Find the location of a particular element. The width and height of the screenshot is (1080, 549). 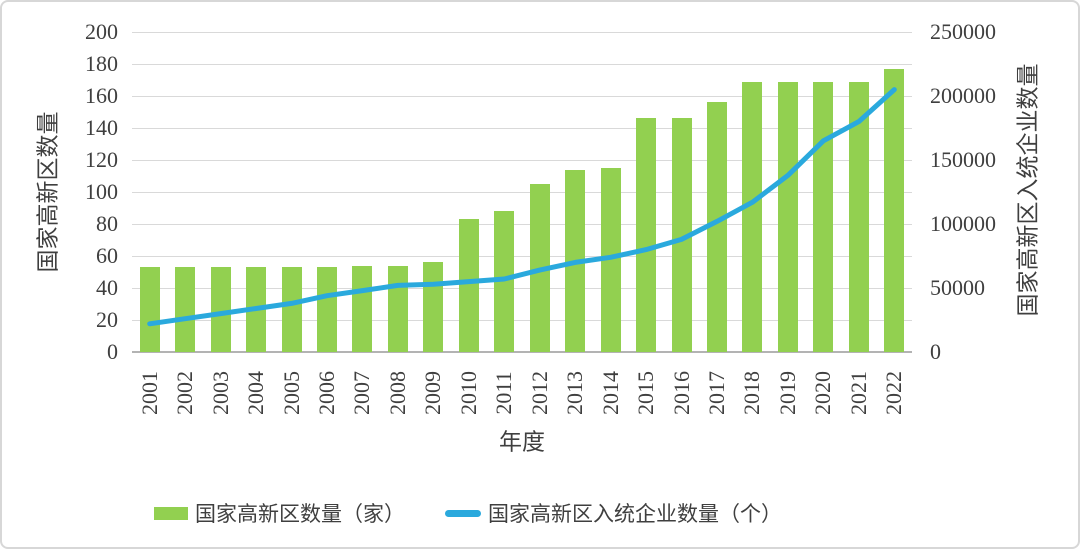

left-axis-title: 国家高新区数量 is located at coordinates (48, 192).